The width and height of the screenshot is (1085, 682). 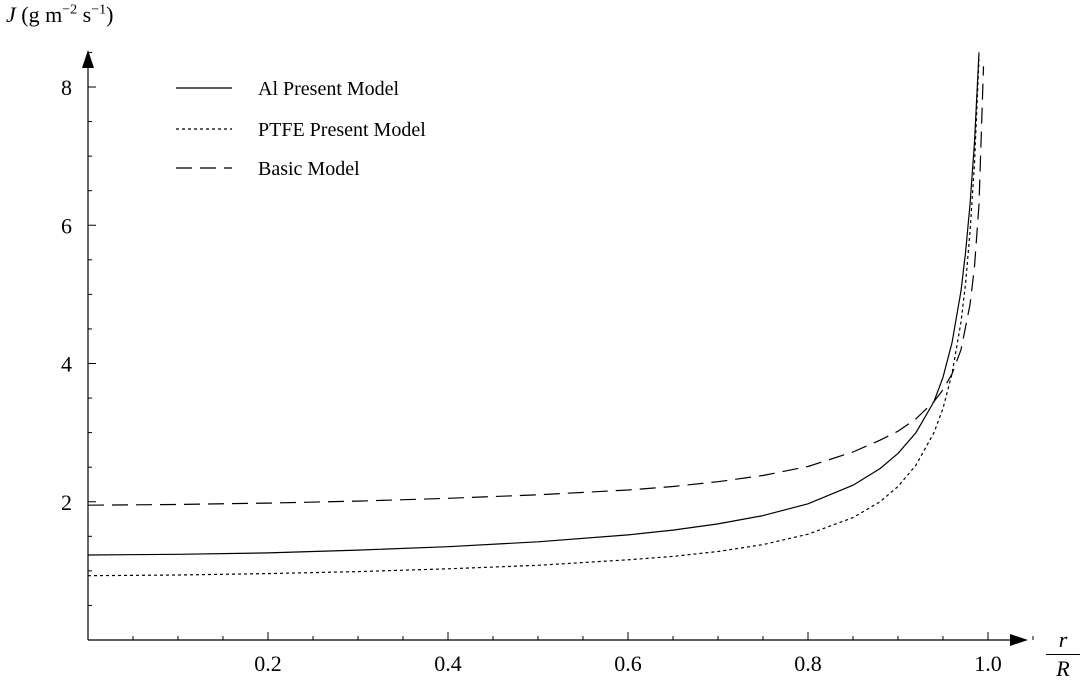 What do you see at coordinates (84, 14) in the screenshot?
I see `y-axis-unit-mid: s` at bounding box center [84, 14].